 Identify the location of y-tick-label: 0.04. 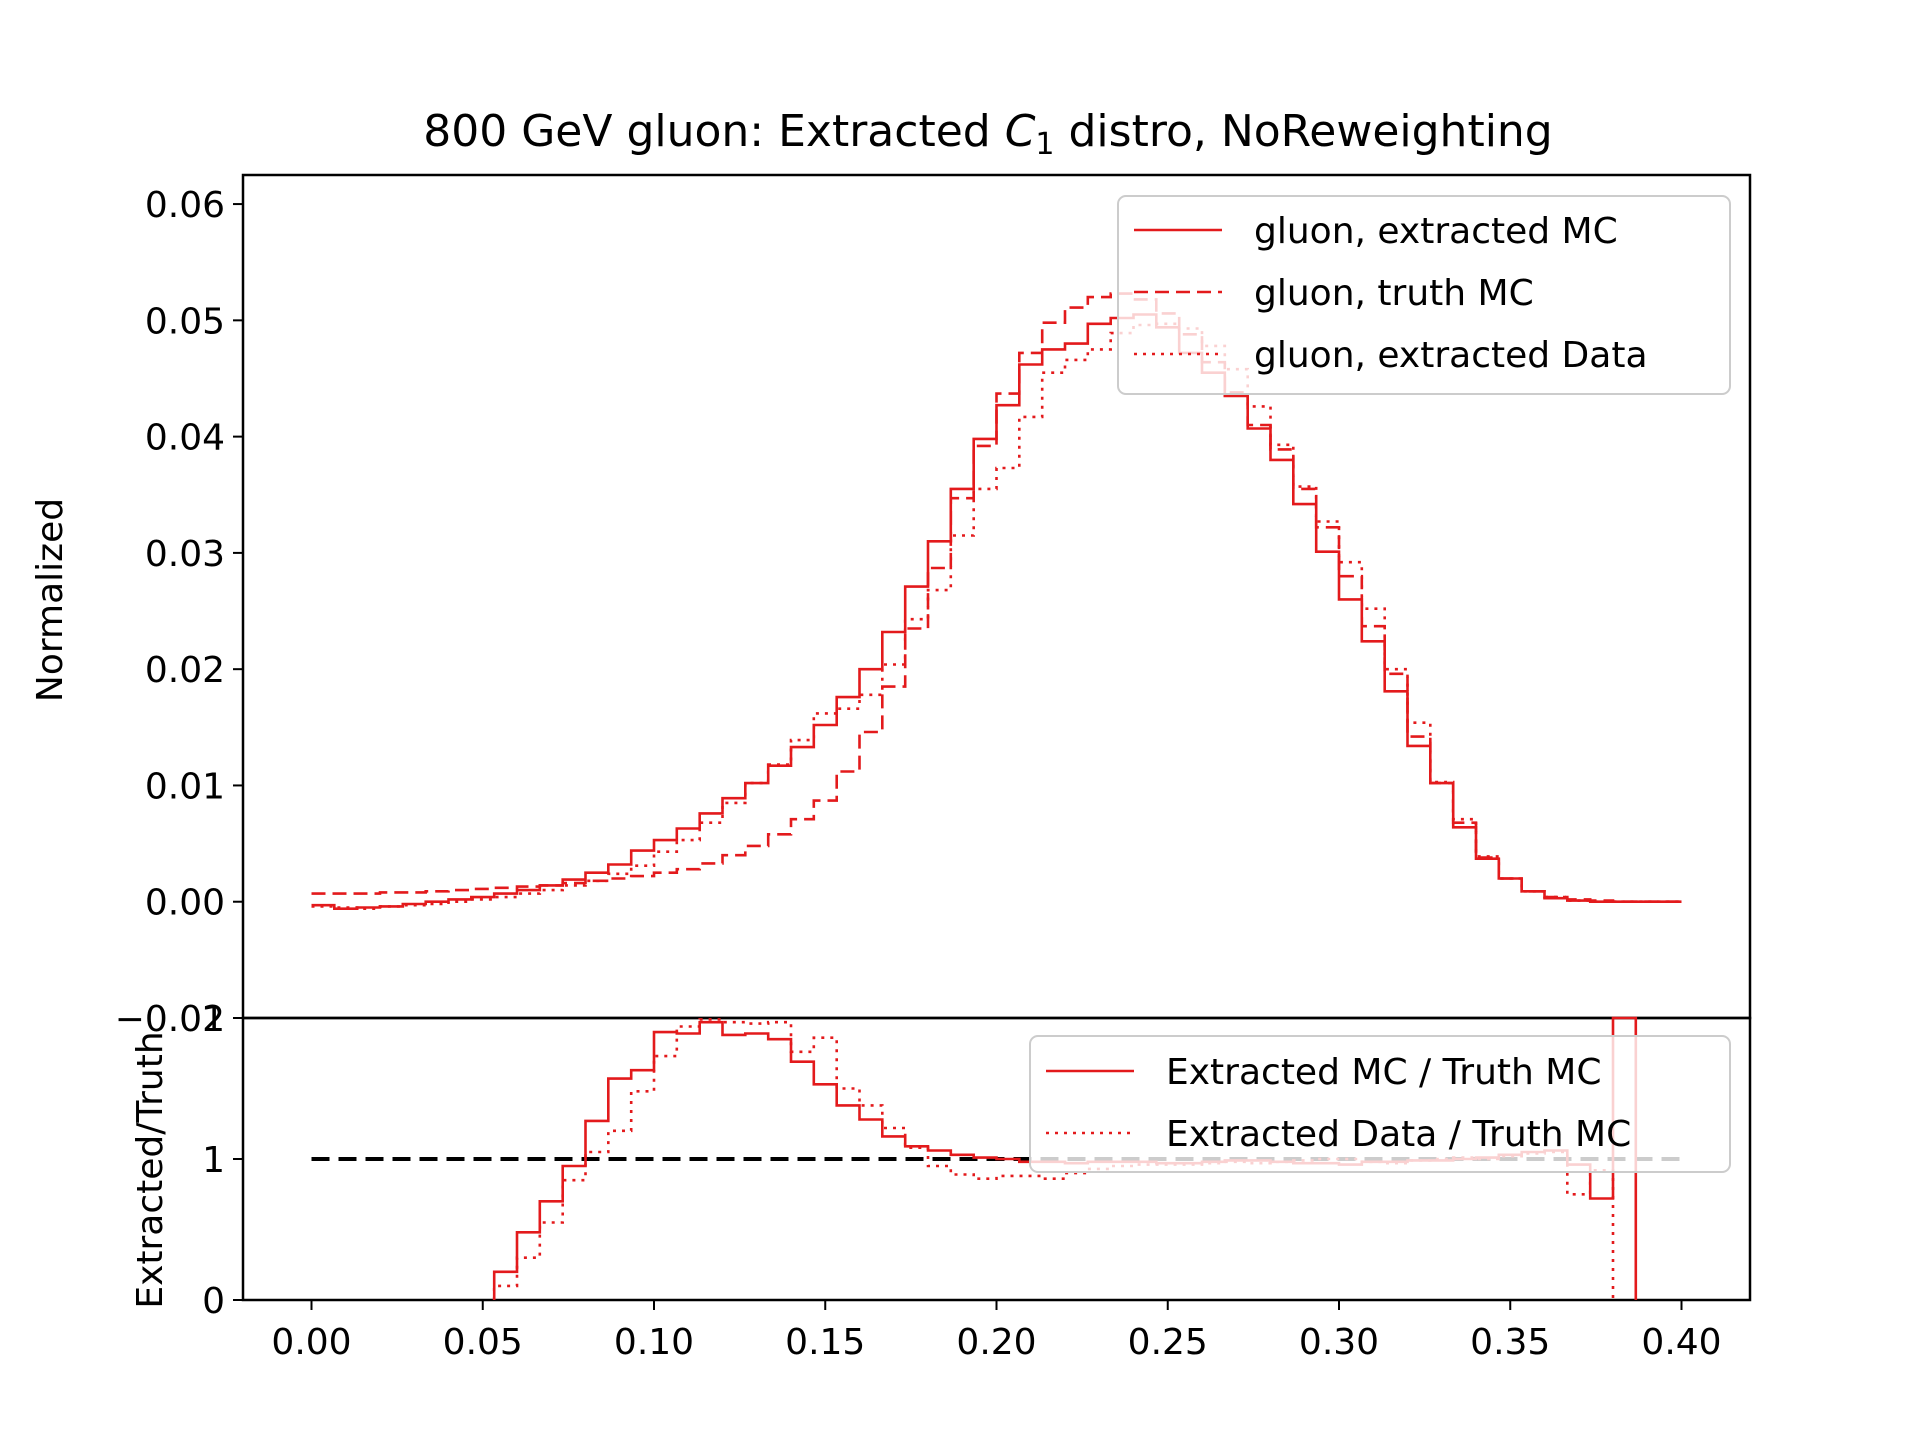
(185, 438).